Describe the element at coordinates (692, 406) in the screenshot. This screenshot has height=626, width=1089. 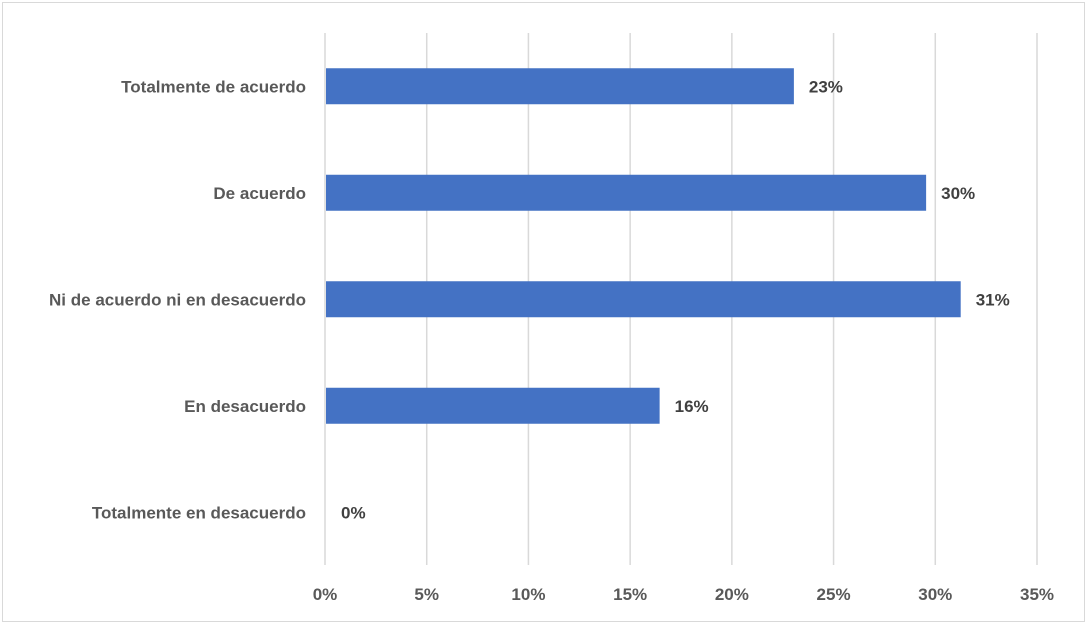
I see `data-label: 16%` at that location.